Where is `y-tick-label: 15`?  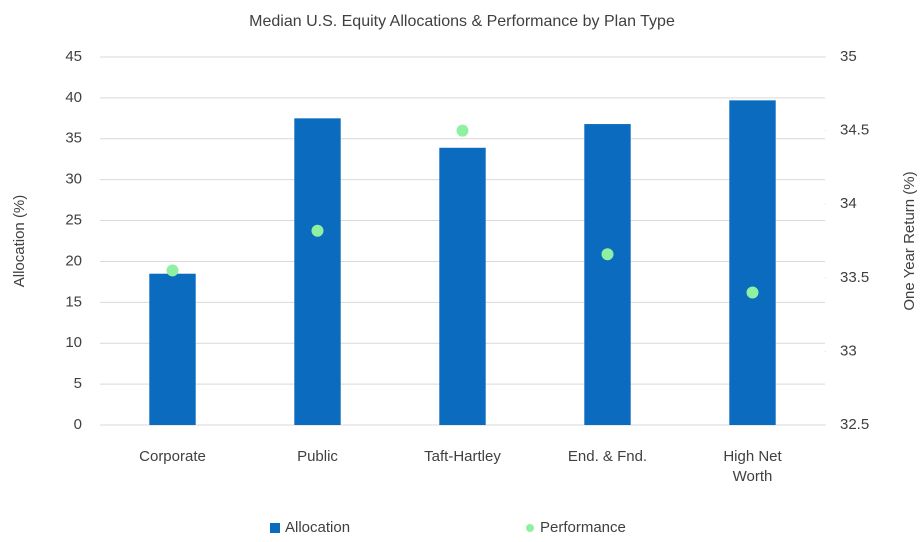
y-tick-label: 15 is located at coordinates (73, 301).